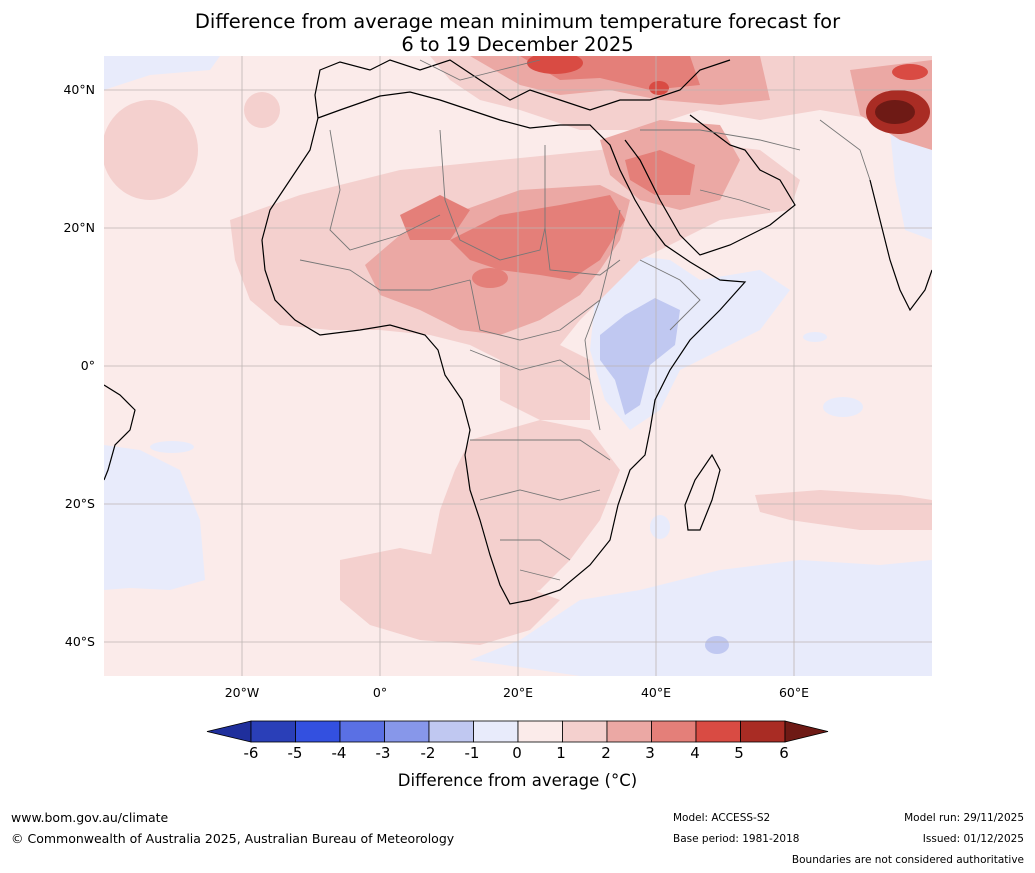 The image size is (1035, 873). I want to click on lon-label-0: 0°, so click(380, 692).